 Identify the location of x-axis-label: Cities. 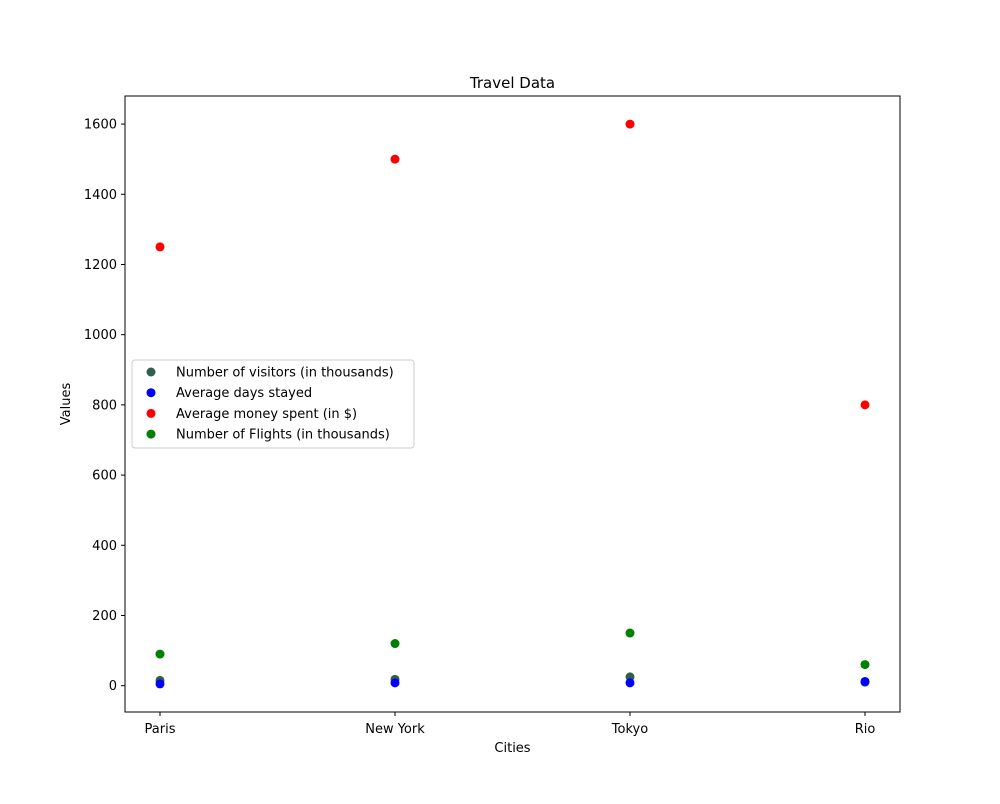
(512, 748).